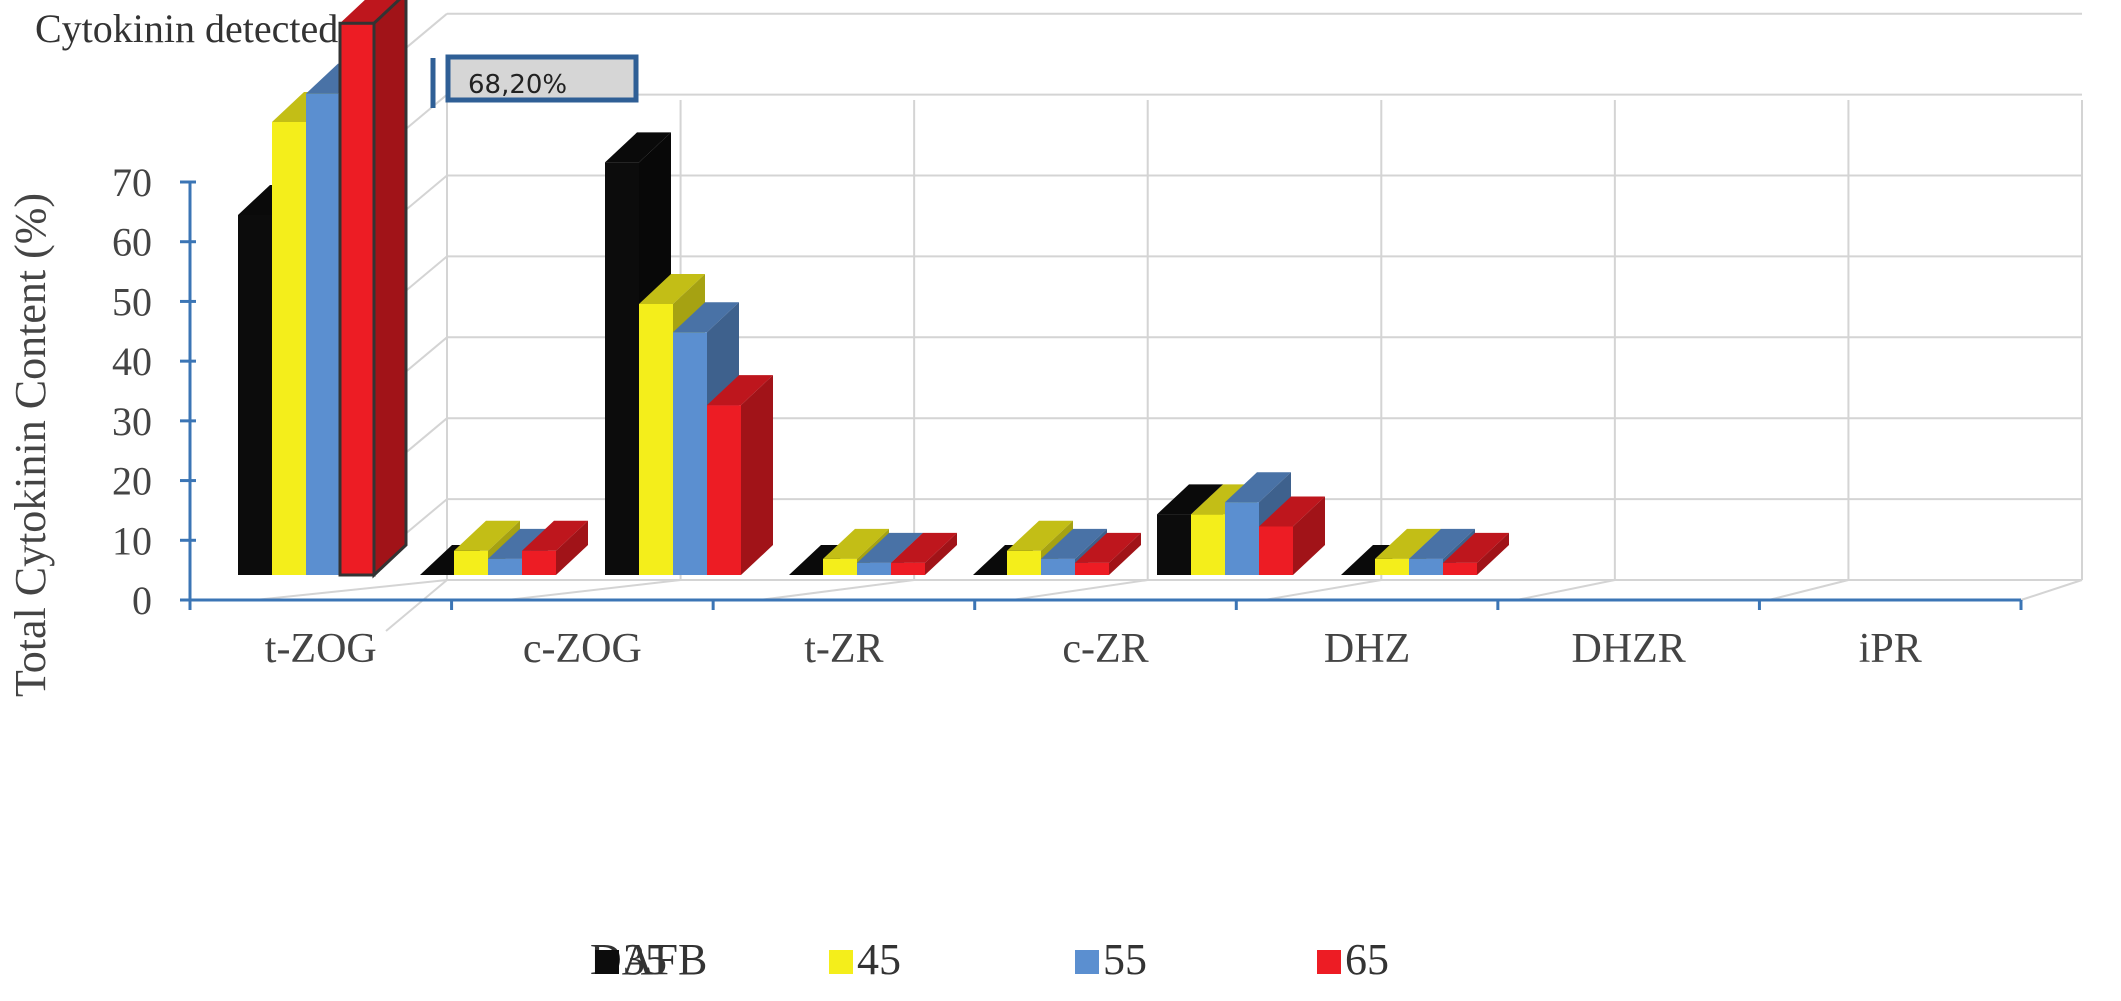 The image size is (2121, 1001). Describe the element at coordinates (142, 600) in the screenshot. I see `y-tick-label: 0` at that location.